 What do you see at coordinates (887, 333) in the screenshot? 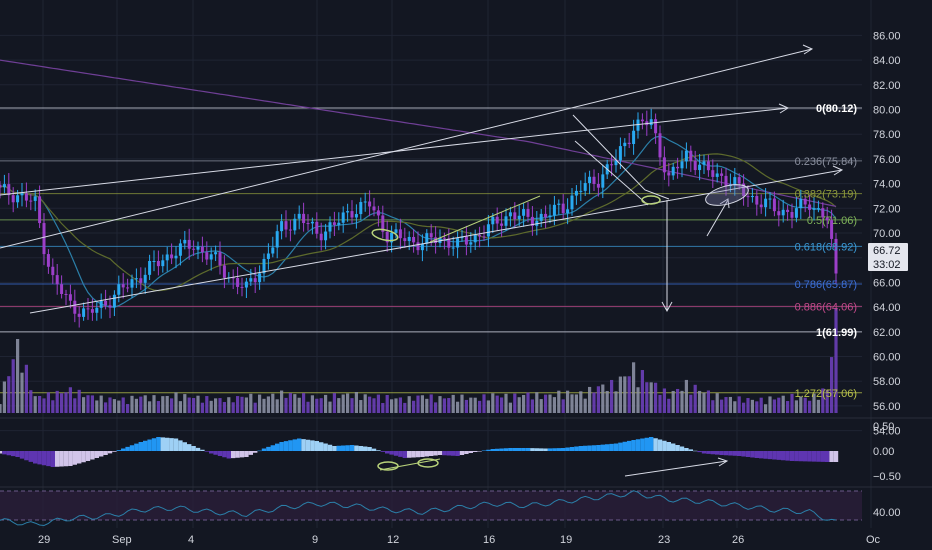
I see `price-tick-label: 62.00` at bounding box center [887, 333].